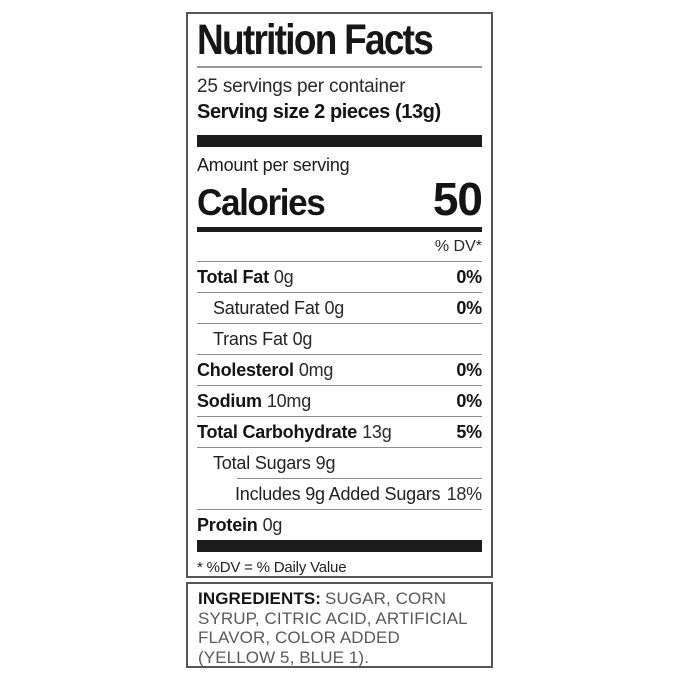 The width and height of the screenshot is (679, 679). I want to click on nutrient-row-total-sugars: Total Sugars 9g, so click(339, 463).